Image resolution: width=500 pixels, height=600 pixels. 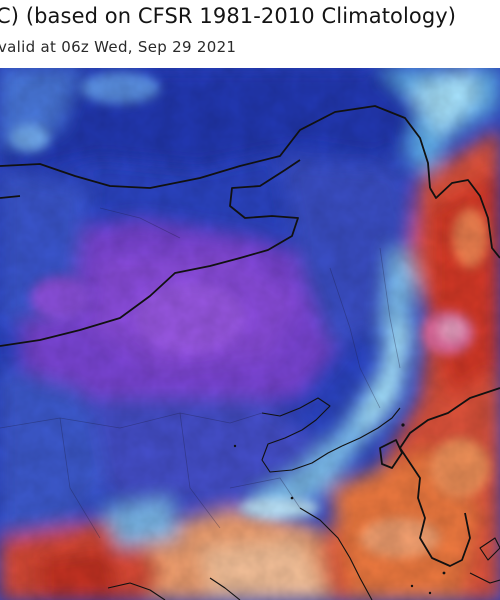 I want to click on coastline-liaodong, so click(x=391, y=454).